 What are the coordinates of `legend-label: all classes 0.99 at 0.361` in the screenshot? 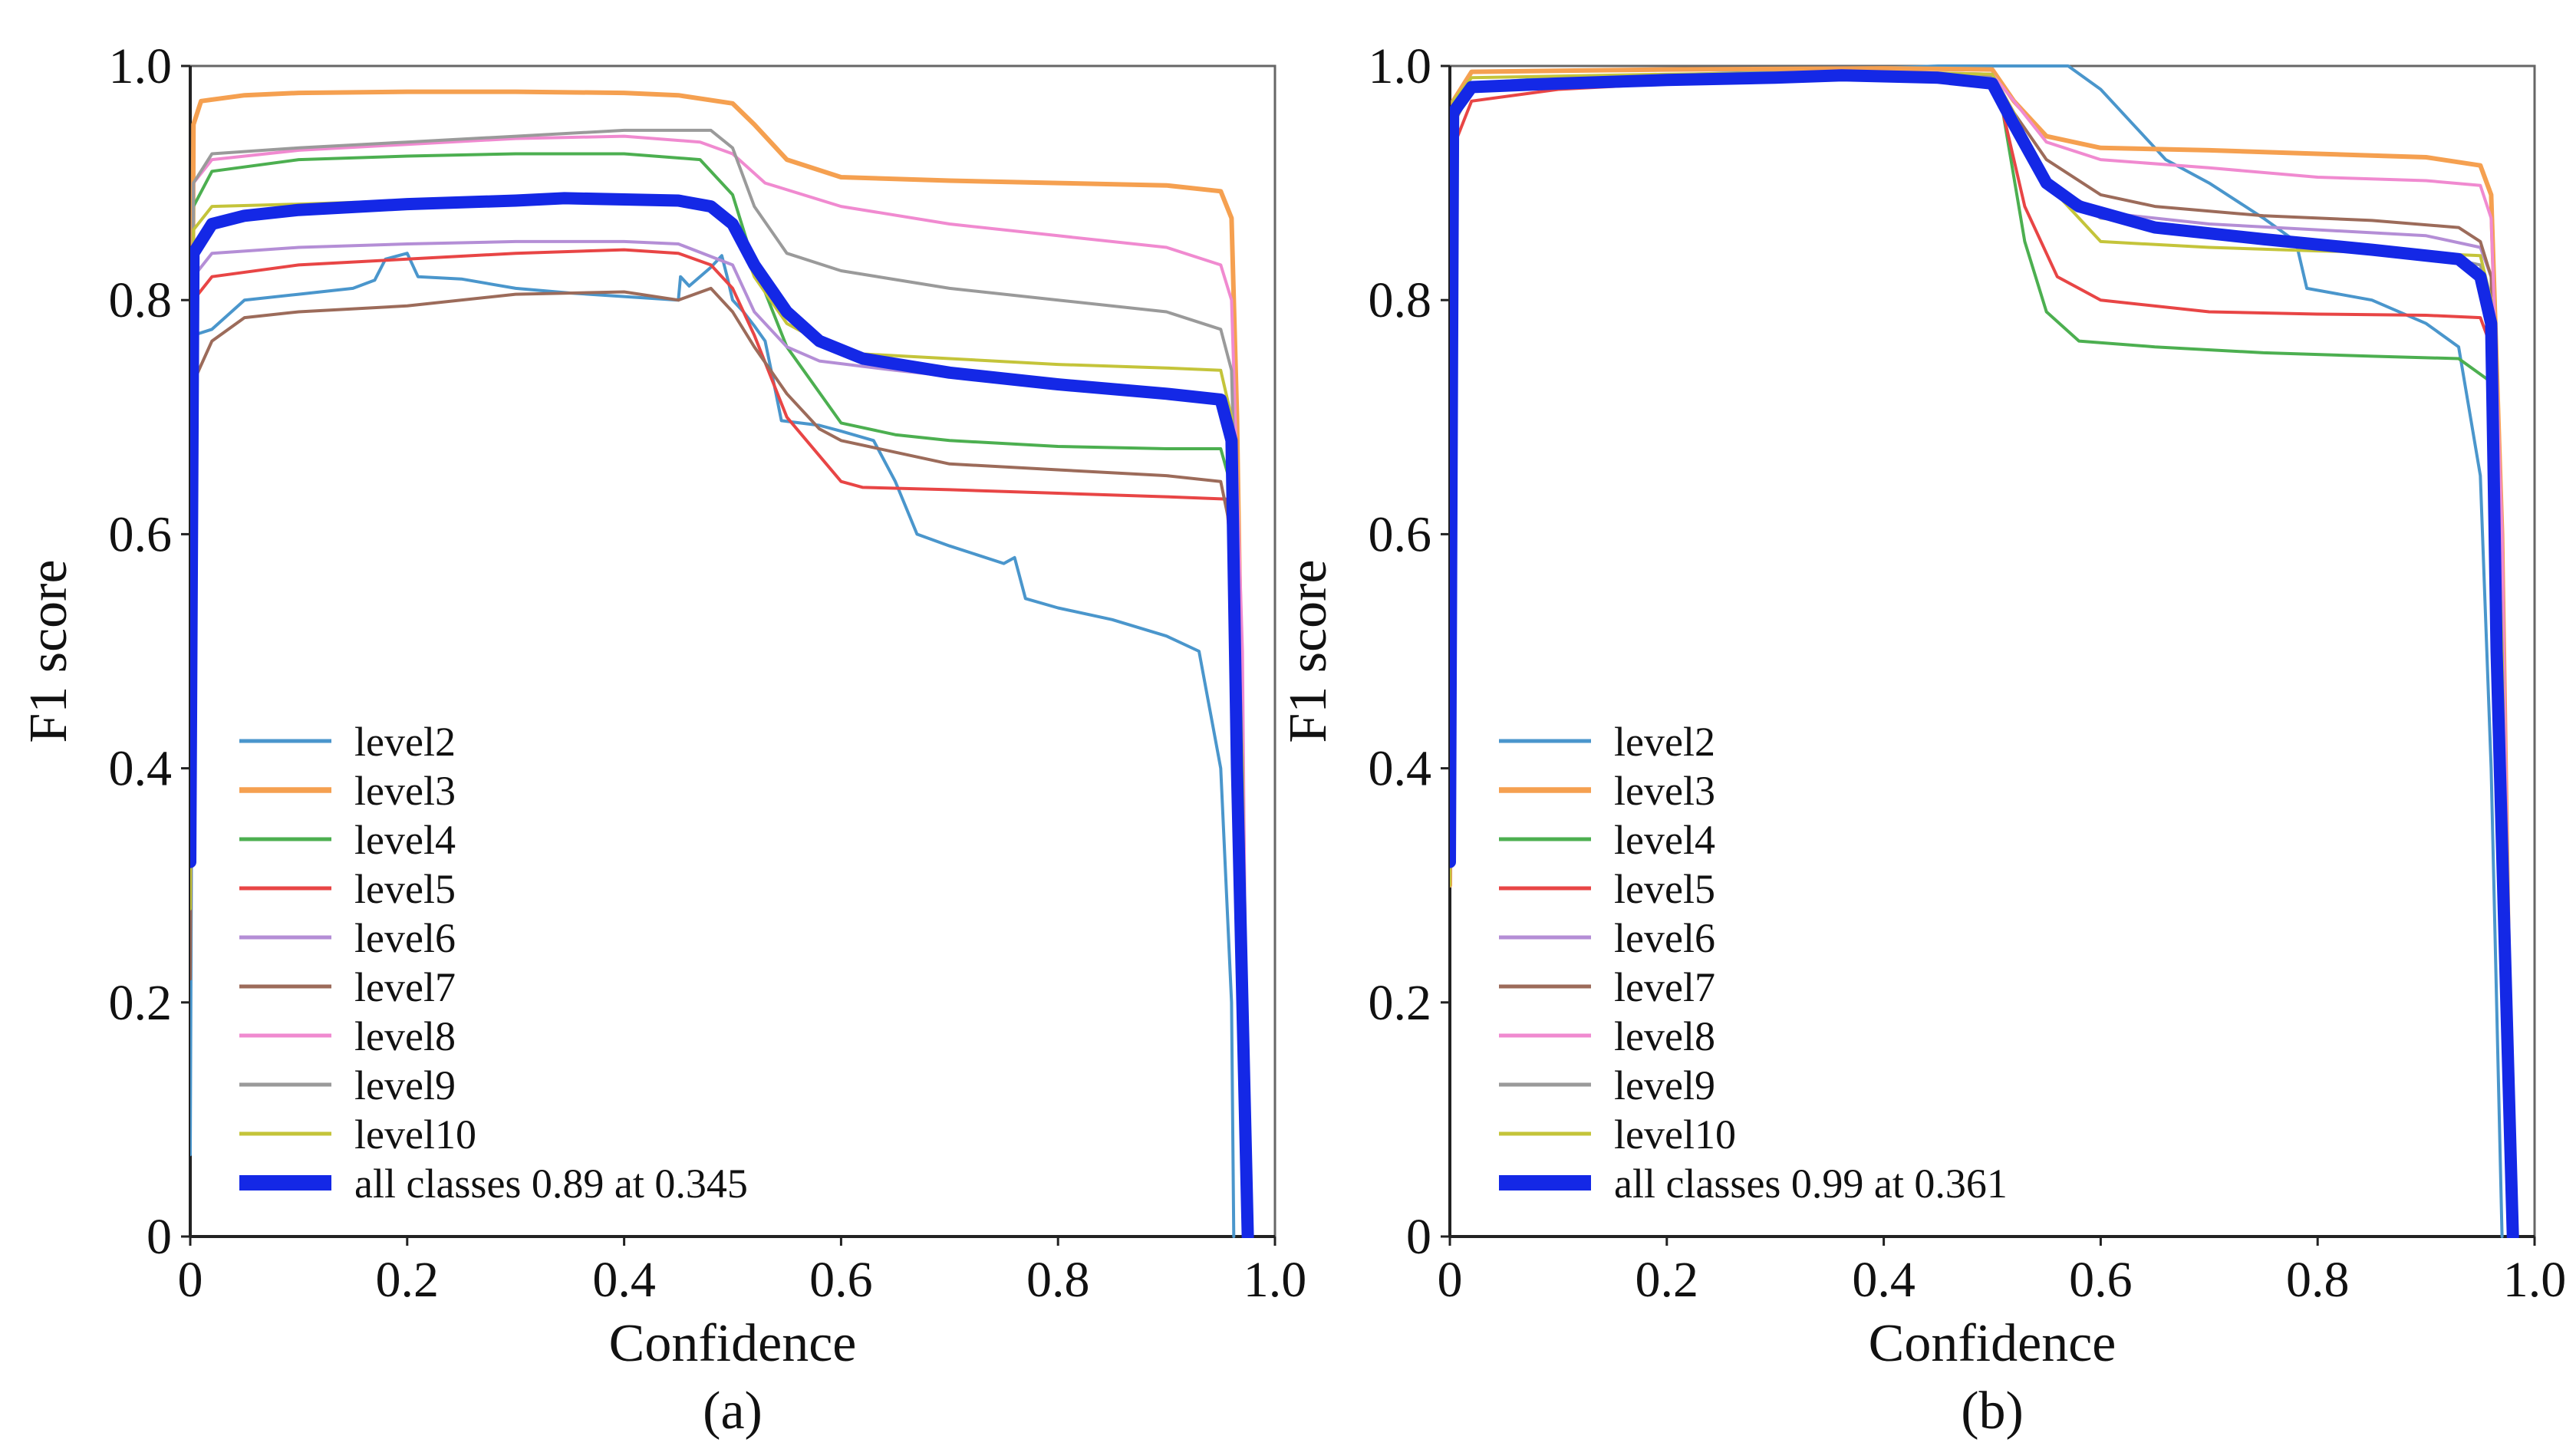 It's located at (1811, 1184).